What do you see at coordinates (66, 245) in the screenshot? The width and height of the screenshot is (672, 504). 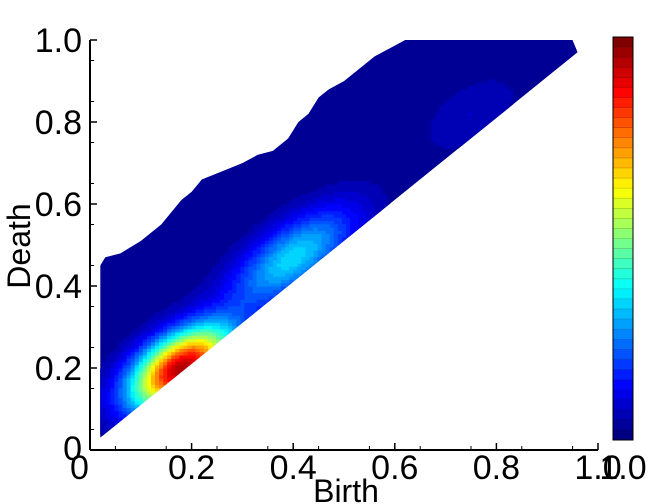 I see `y-ticks: 0 0.2 0.4 0.6 0.8 1.0` at bounding box center [66, 245].